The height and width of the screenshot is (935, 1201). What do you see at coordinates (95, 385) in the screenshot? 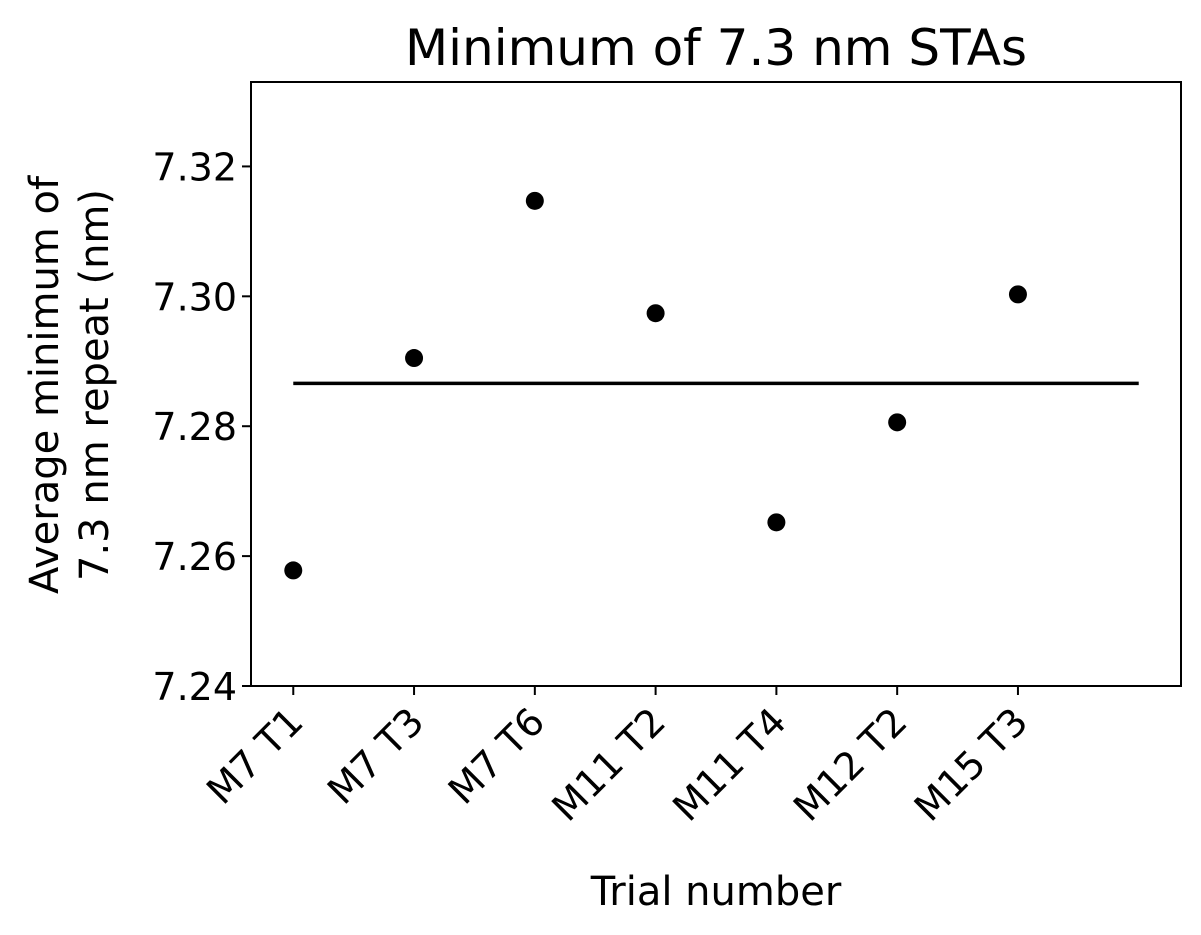
I see `y-axis-label-line-2: 7.3 nm repeat (nm)` at bounding box center [95, 385].